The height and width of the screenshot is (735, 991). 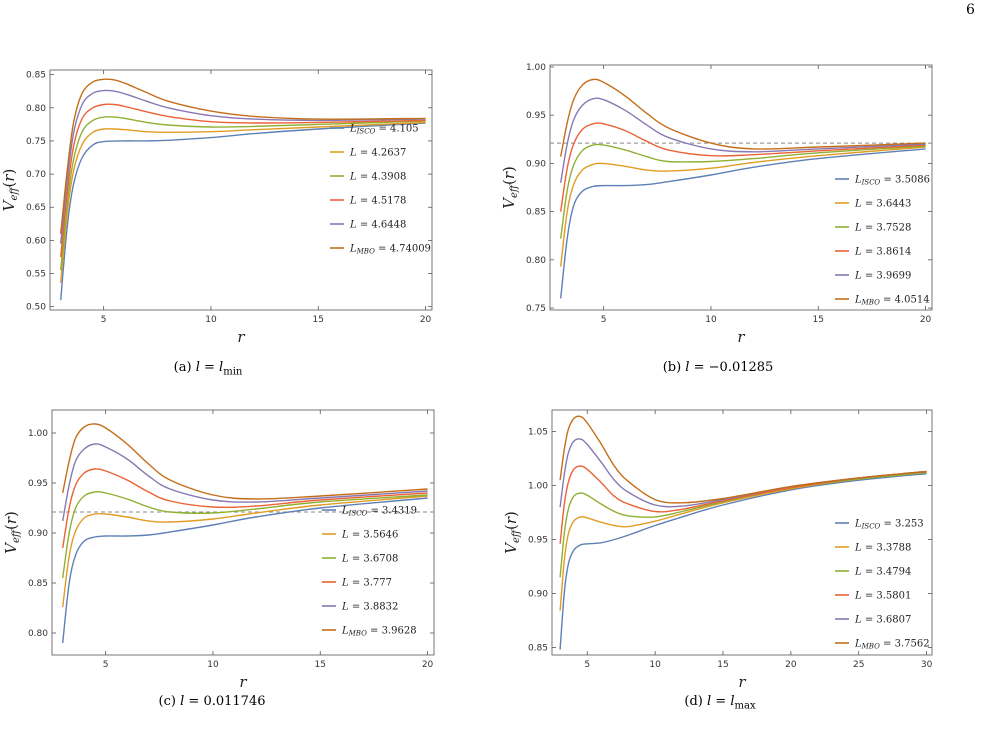 I want to click on page-number: 6, so click(x=970, y=10).